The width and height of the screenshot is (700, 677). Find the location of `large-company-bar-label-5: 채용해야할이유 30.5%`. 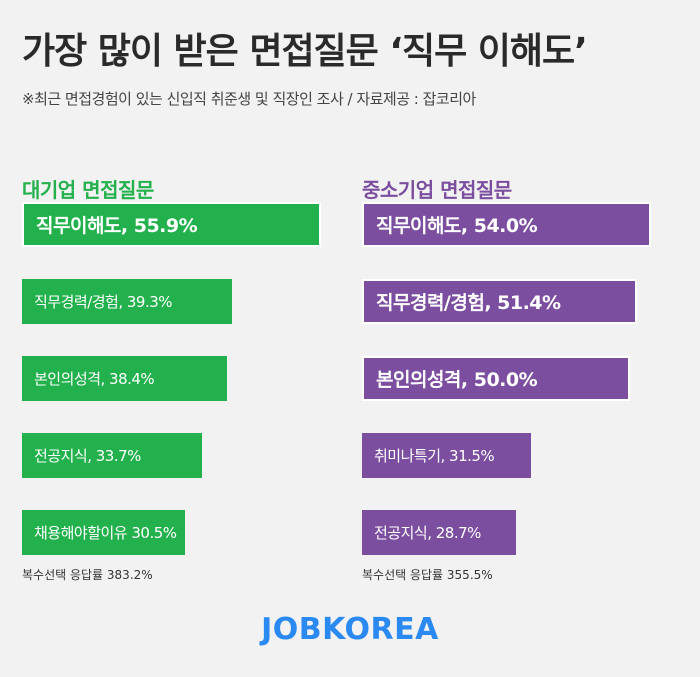

large-company-bar-label-5: 채용해야할이유 30.5% is located at coordinates (105, 533).